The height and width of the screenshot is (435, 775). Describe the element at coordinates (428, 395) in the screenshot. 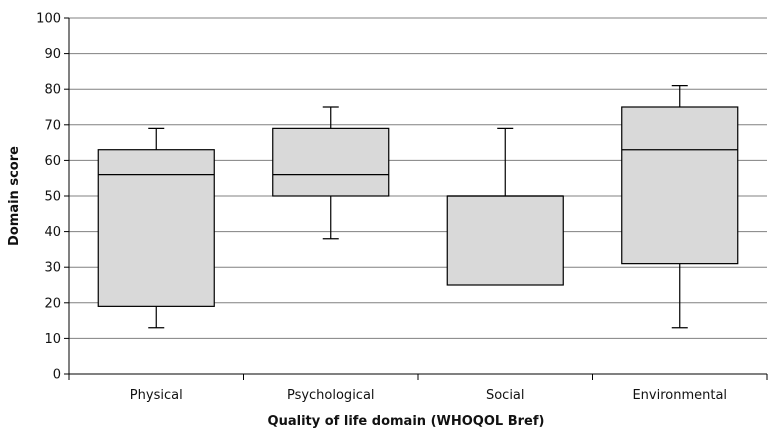

I see `category-labels: Physical Psychological Social Environmental` at that location.